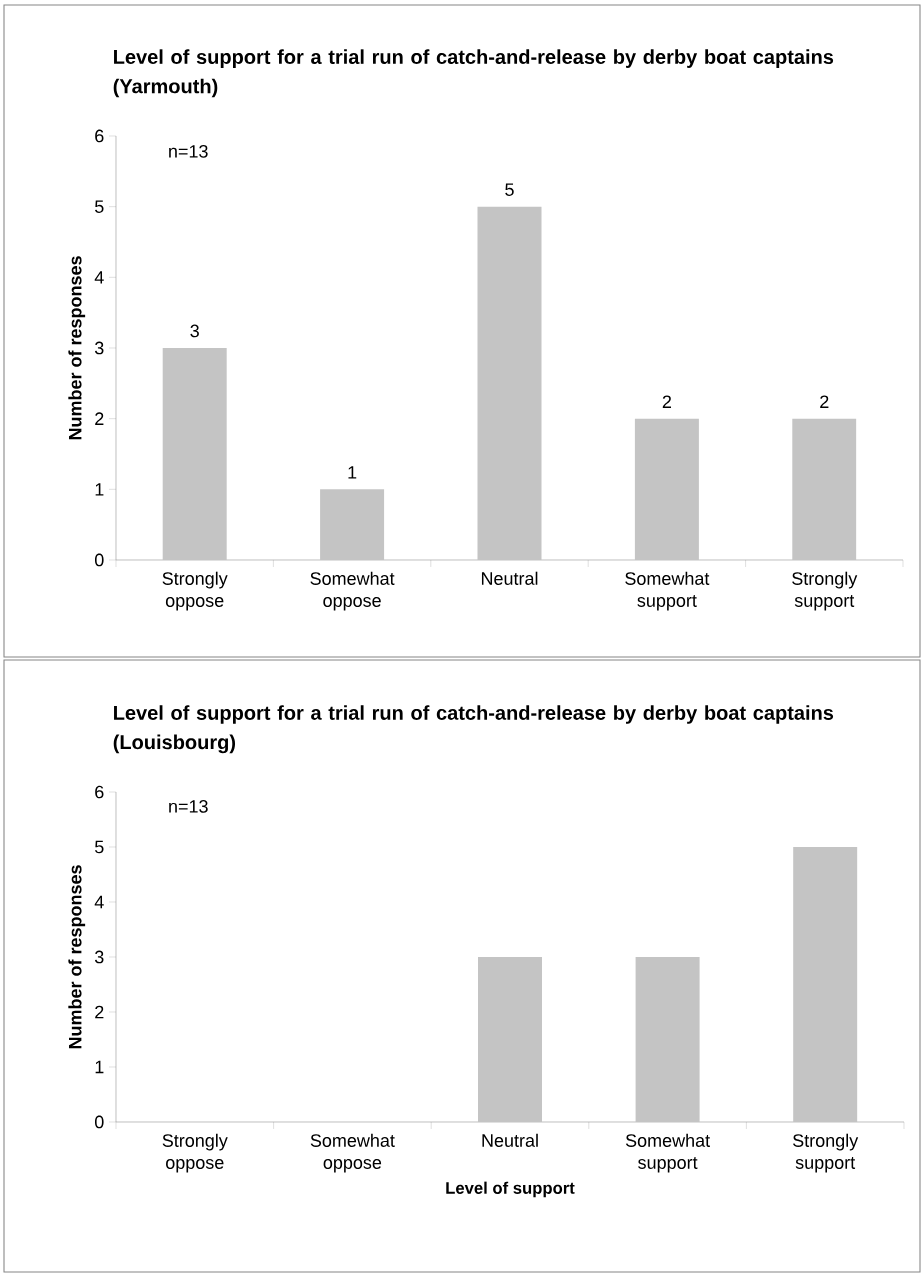  I want to click on chart-title: Level of support for a trial run of catch-and-release by derby boat captains (Yarmouth), so click(473, 73).